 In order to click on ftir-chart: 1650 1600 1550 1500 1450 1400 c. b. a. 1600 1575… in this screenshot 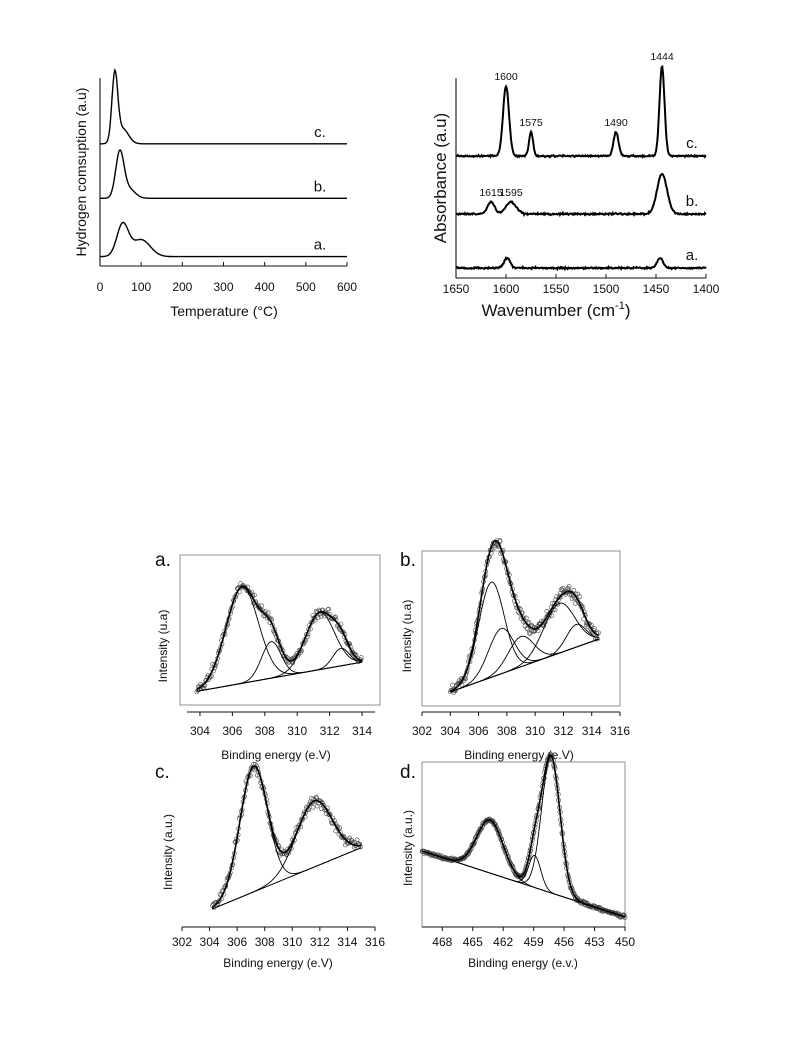, I will do `click(575, 185)`.